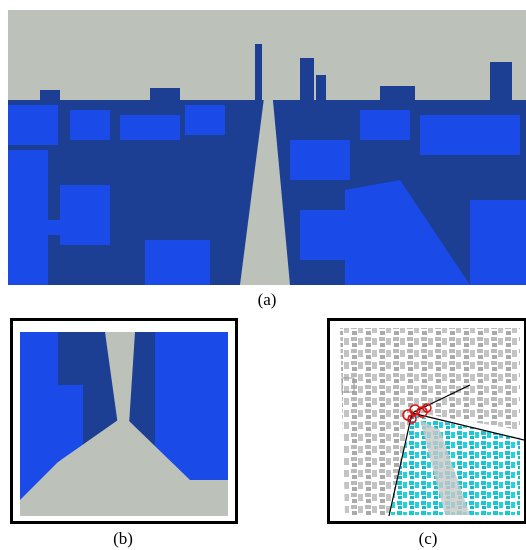 This screenshot has height=550, width=526. I want to click on panel-label: (b), so click(123, 538).